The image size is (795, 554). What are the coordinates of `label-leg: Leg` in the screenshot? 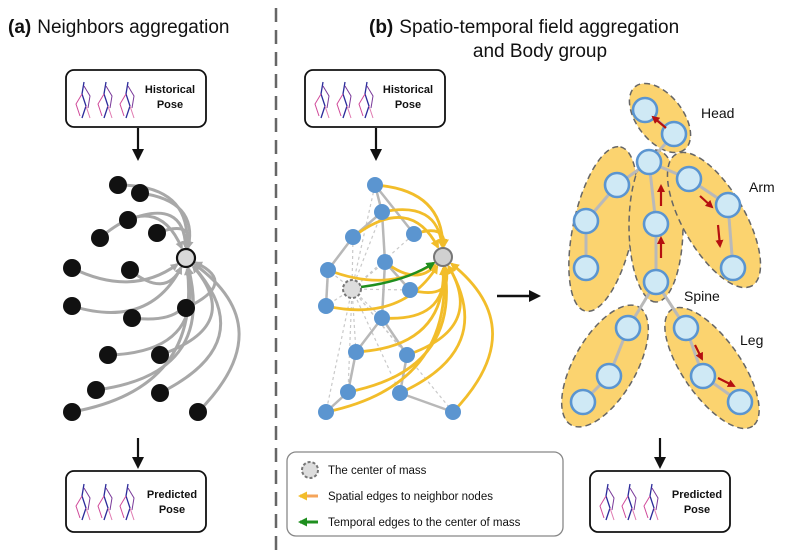 It's located at (751, 340).